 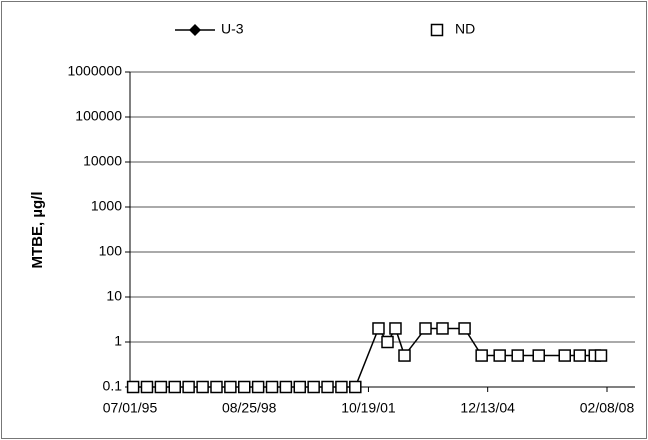 What do you see at coordinates (94, 71) in the screenshot?
I see `y-tick-label: 1000000` at bounding box center [94, 71].